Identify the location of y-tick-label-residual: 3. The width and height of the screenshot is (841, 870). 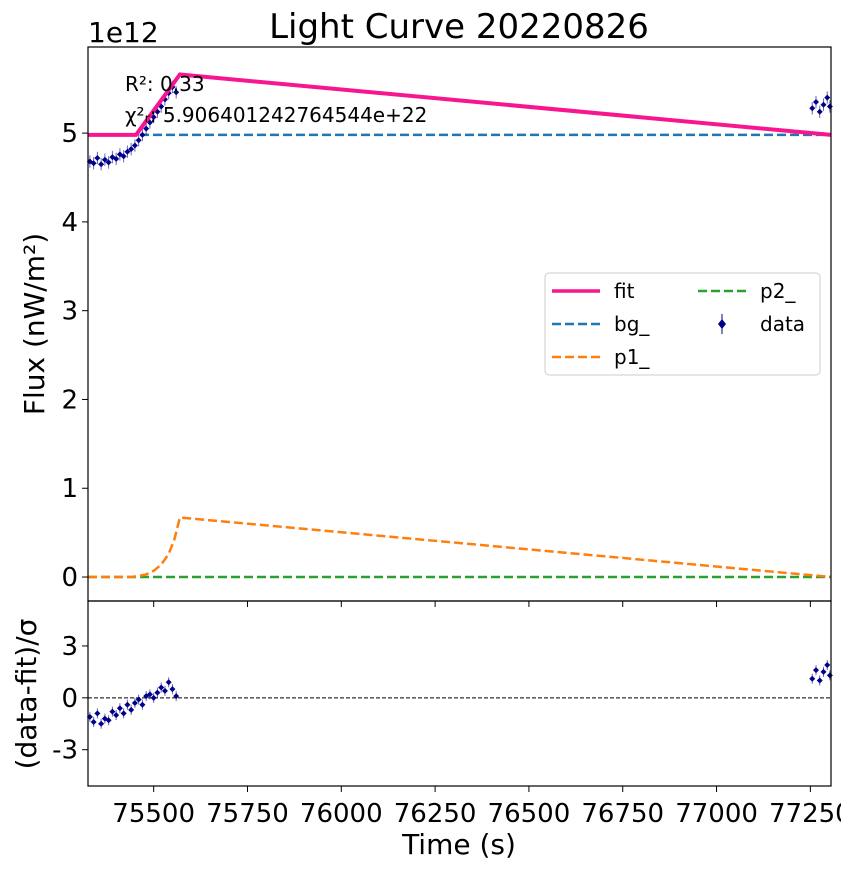
(69, 647).